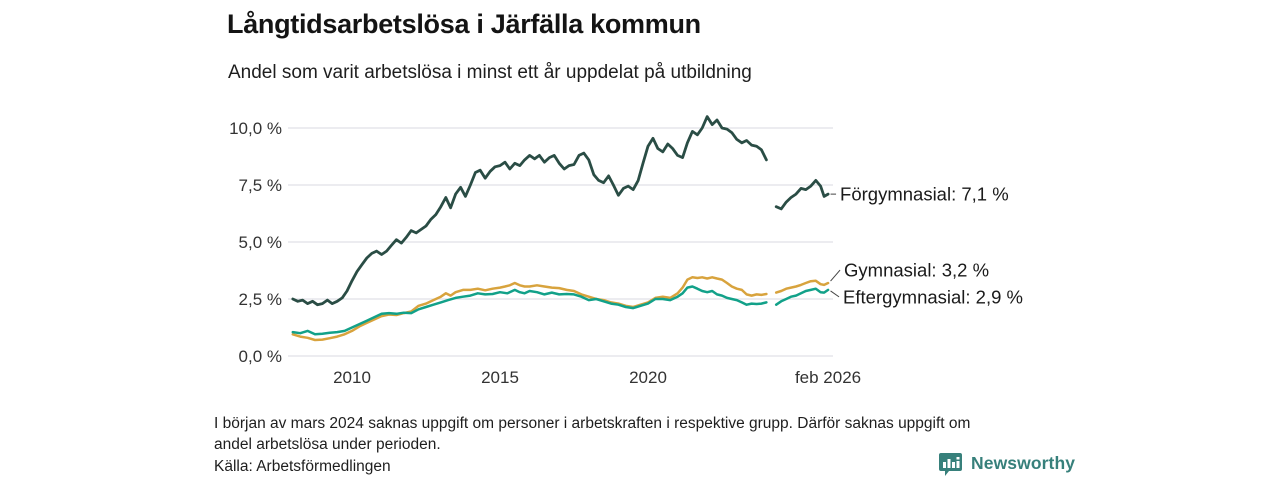 Image resolution: width=1280 pixels, height=480 pixels. Describe the element at coordinates (958, 464) in the screenshot. I see `logo-exclaim-bar` at that location.